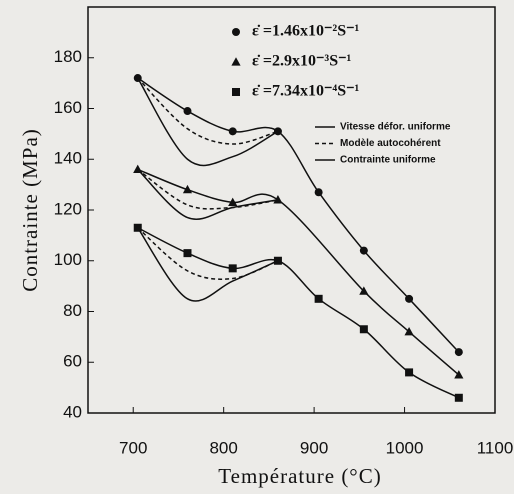 The width and height of the screenshot is (514, 494). I want to click on x-tick-label: 700, so click(133, 447).